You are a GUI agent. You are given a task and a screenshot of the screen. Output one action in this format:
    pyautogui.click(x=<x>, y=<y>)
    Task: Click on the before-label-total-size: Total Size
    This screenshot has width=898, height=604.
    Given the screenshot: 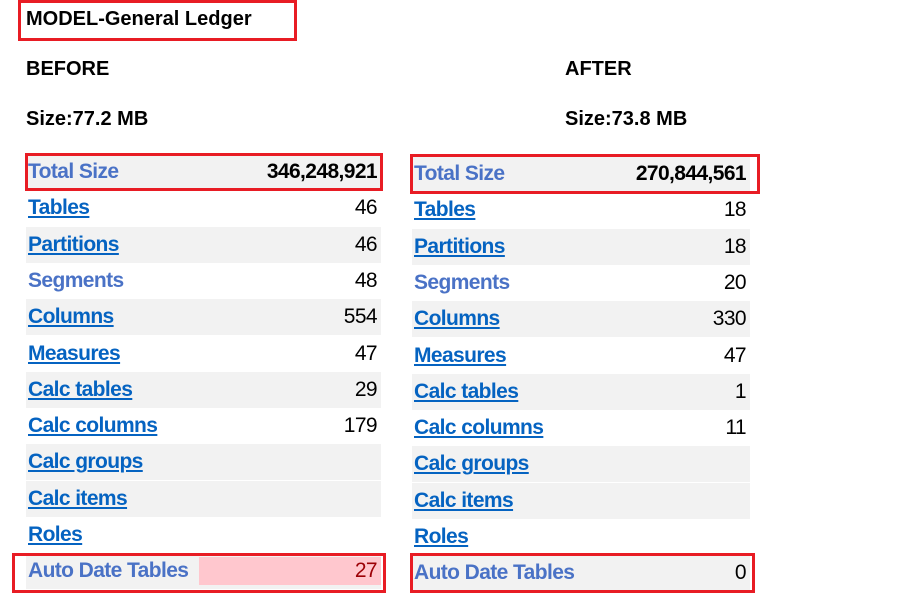 What is the action you would take?
    pyautogui.click(x=73, y=171)
    